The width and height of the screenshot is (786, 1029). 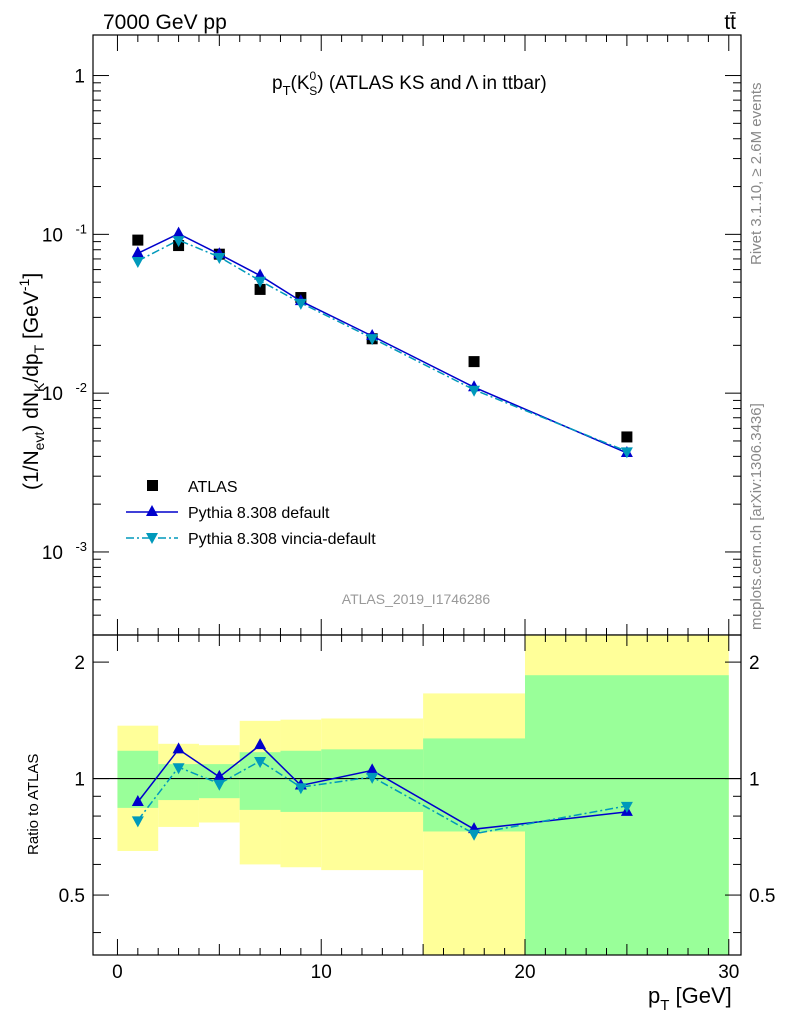 I want to click on y-tick-label: 1, so click(x=79, y=77).